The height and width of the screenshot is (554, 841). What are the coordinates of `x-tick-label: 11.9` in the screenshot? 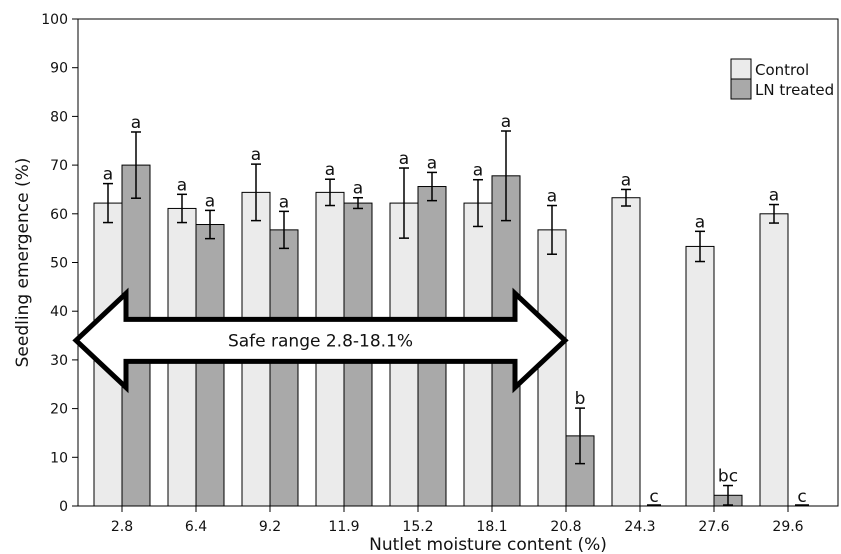 It's located at (343, 527).